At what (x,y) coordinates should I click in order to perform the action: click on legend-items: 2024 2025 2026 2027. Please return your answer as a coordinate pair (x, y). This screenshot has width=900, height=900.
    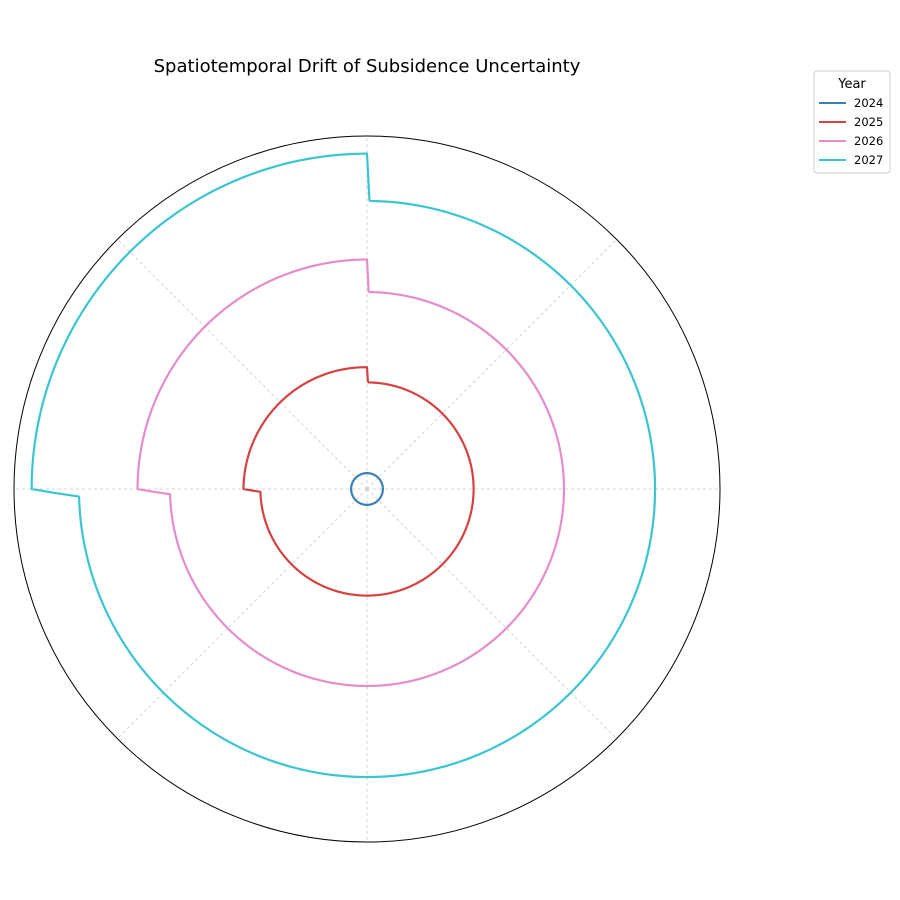
    Looking at the image, I should click on (851, 131).